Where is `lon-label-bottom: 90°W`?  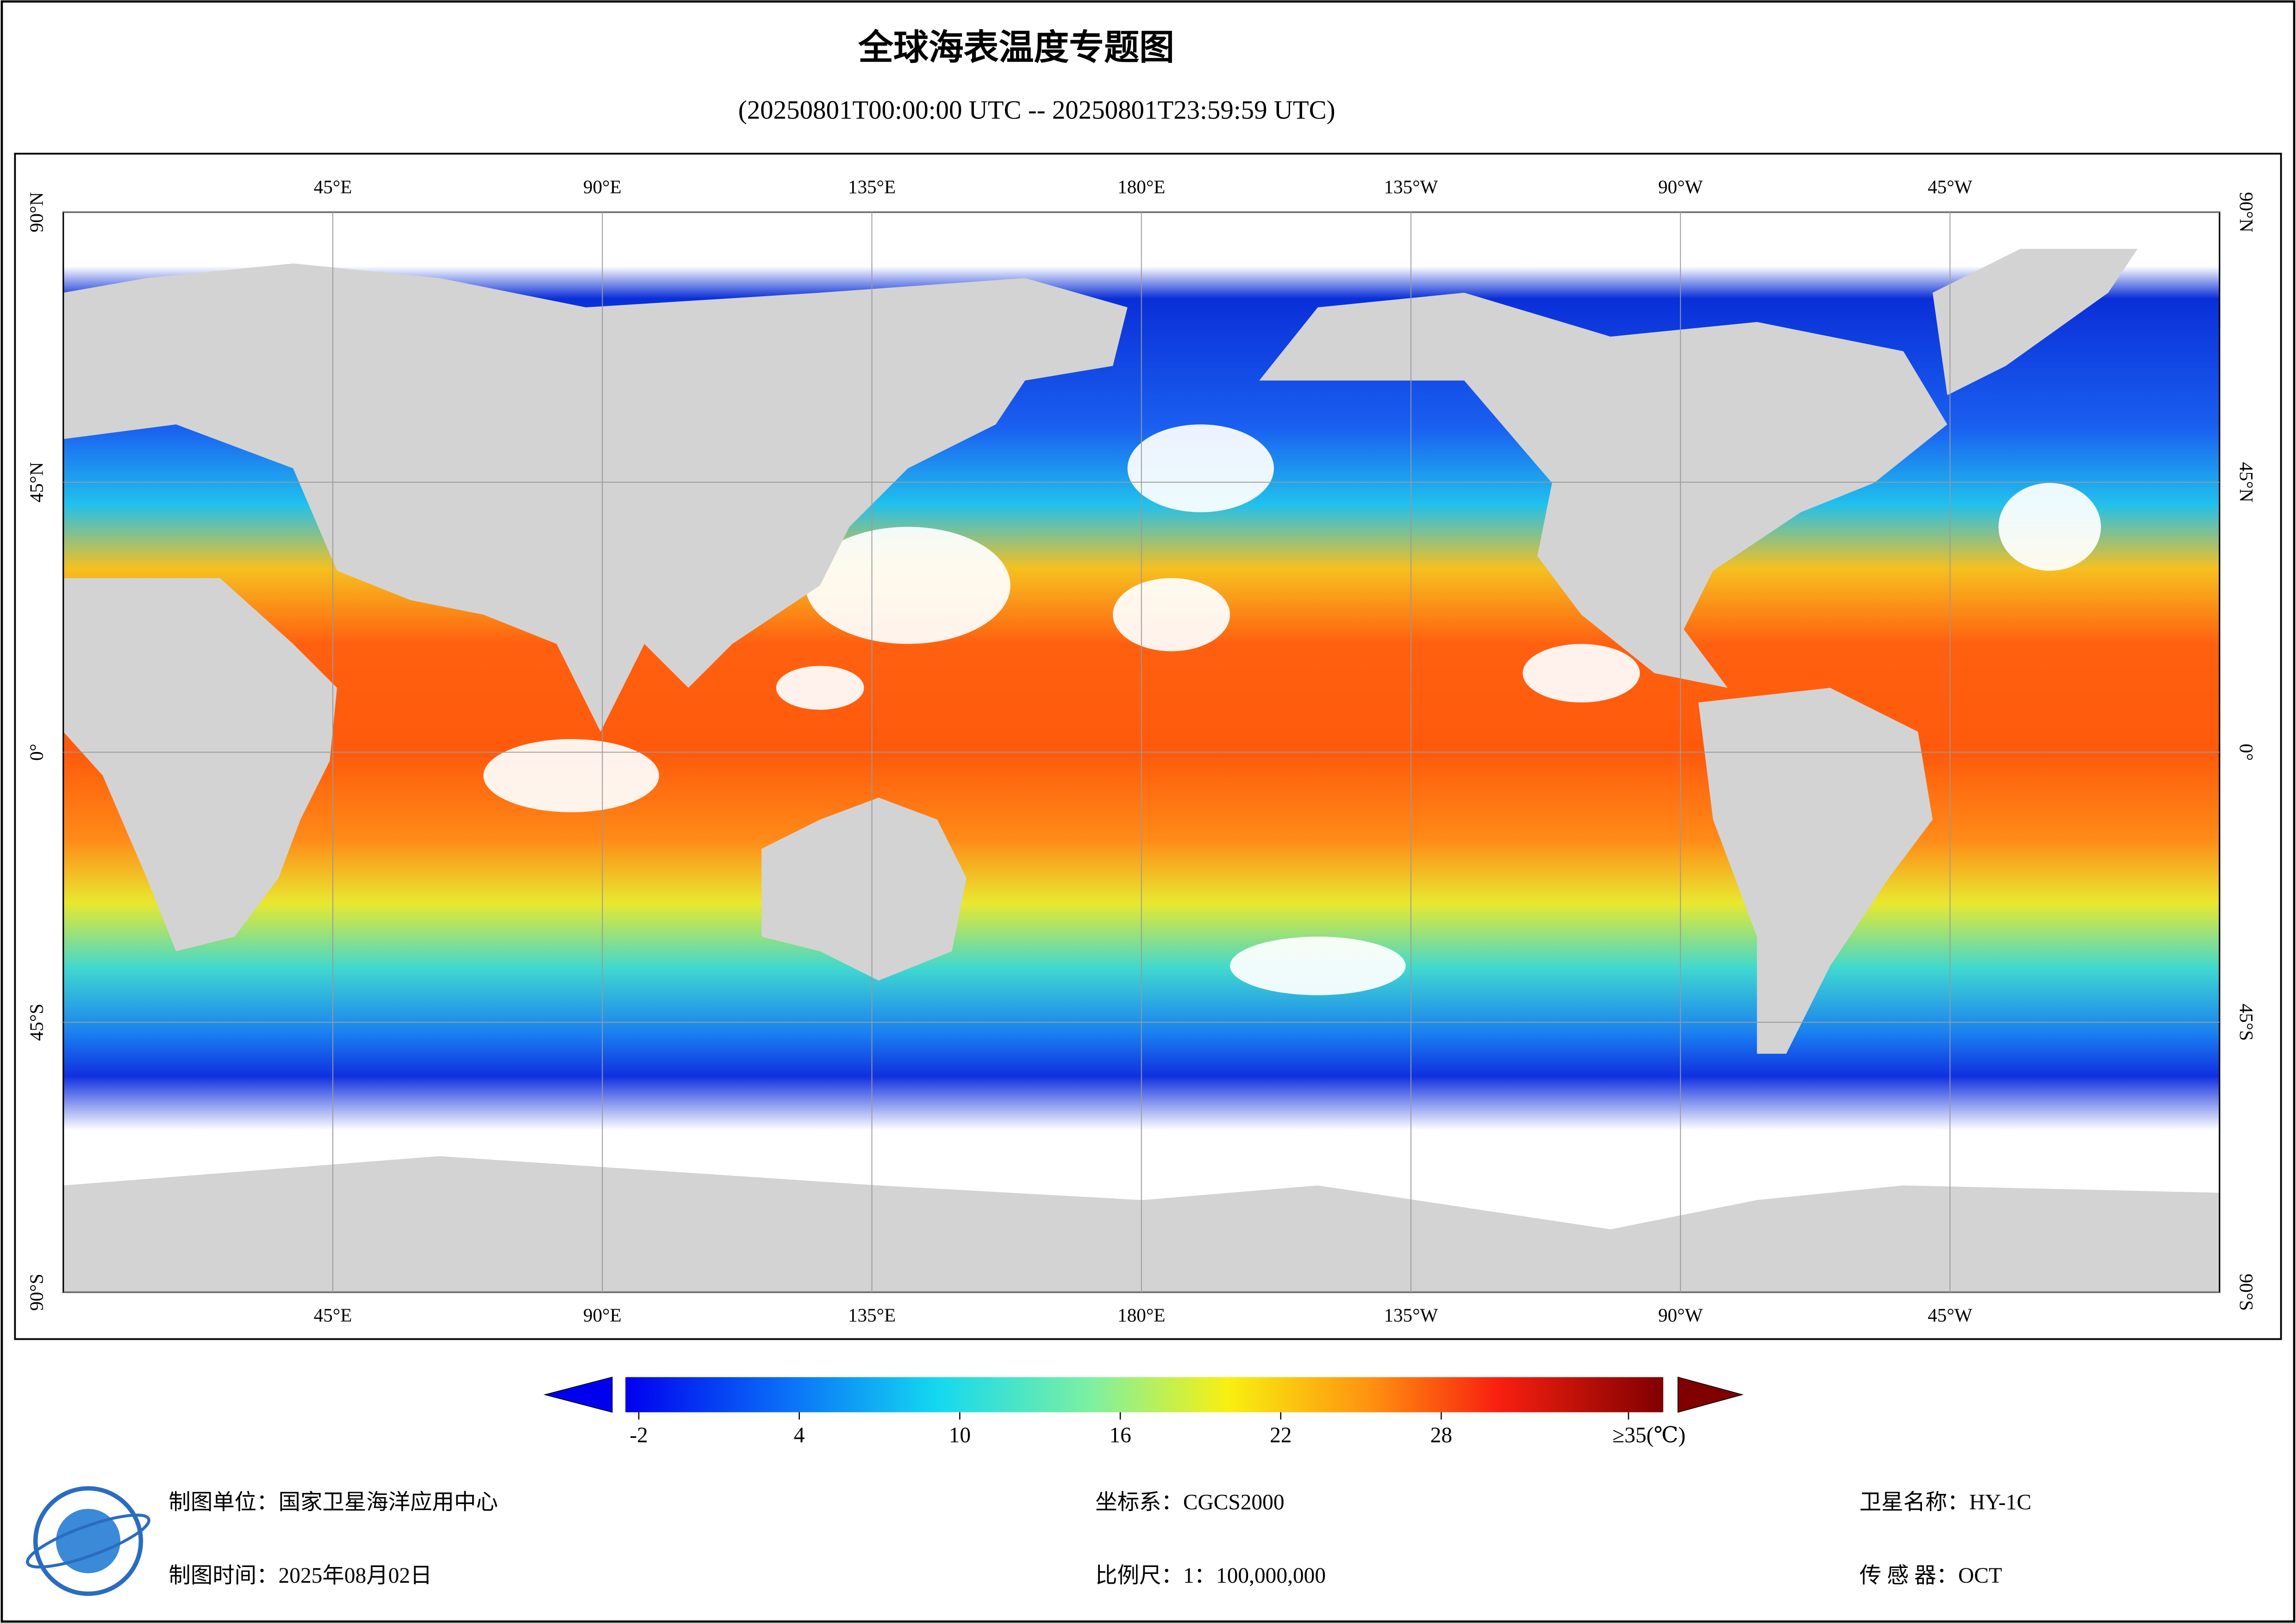
lon-label-bottom: 90°W is located at coordinates (1680, 1315).